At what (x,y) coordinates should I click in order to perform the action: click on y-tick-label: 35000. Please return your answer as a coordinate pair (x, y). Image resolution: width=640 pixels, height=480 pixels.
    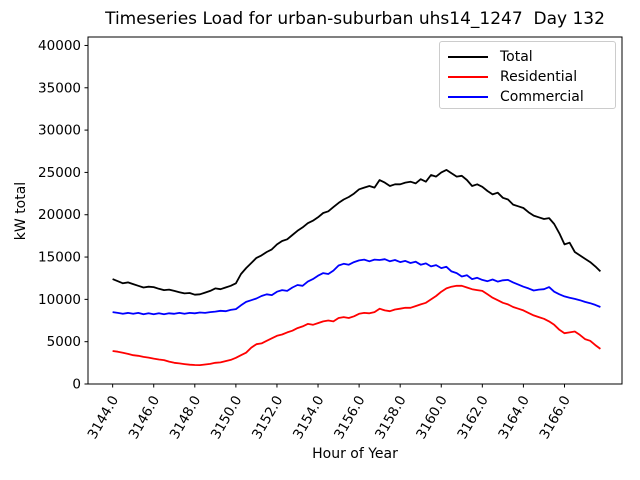
    Looking at the image, I should click on (59, 88).